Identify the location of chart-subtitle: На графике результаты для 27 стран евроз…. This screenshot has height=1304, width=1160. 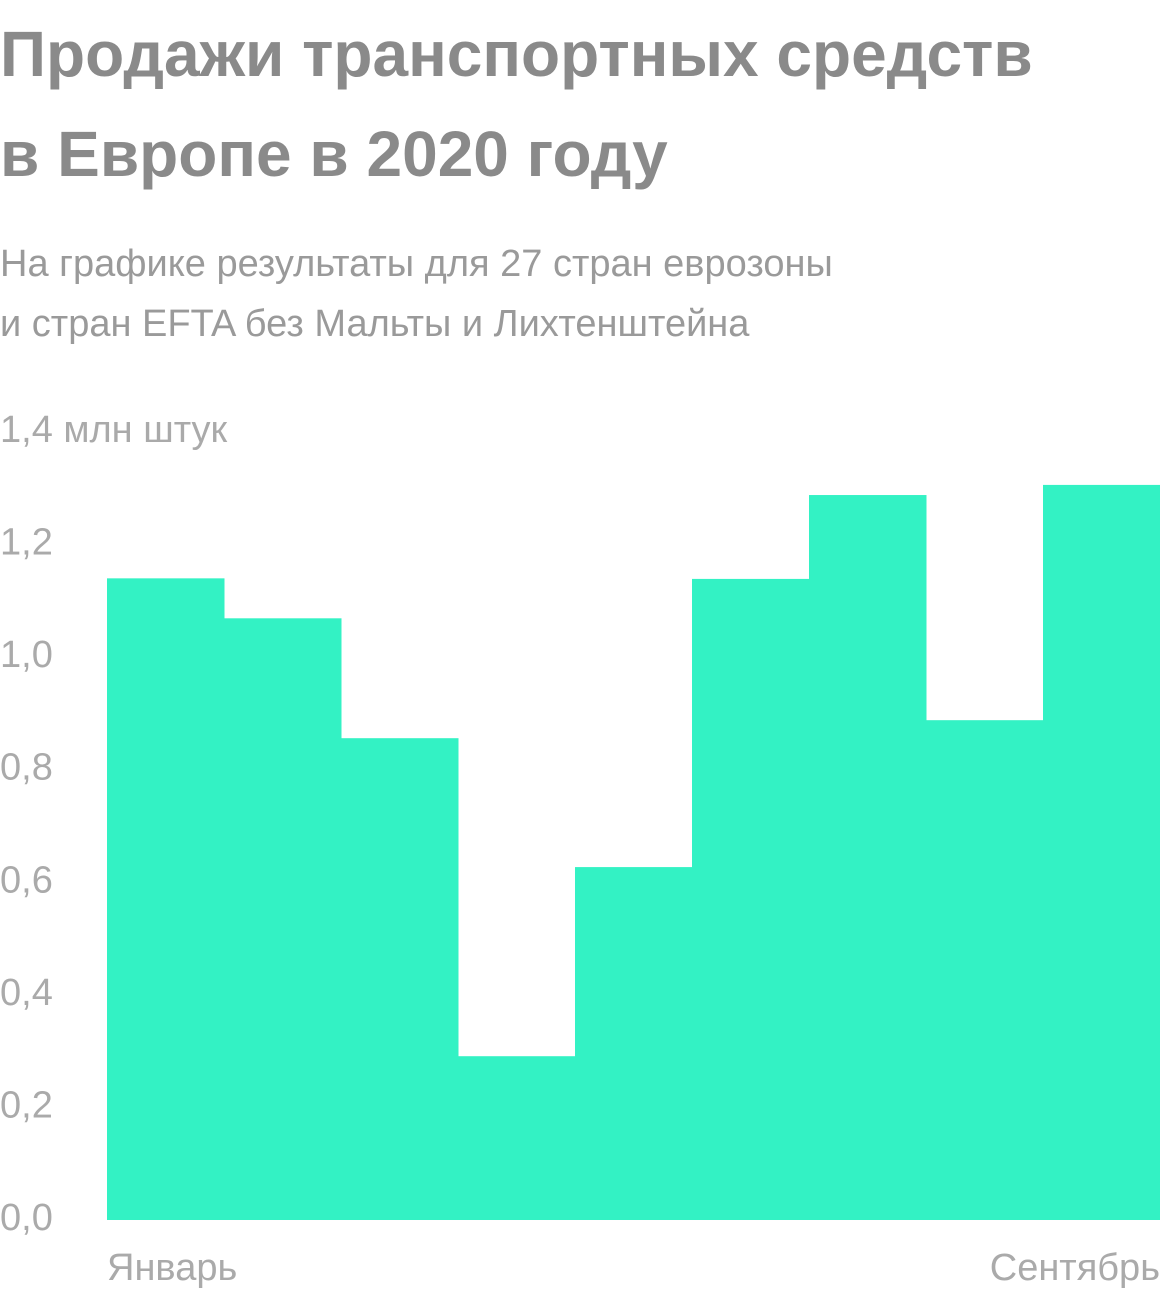
(416, 264).